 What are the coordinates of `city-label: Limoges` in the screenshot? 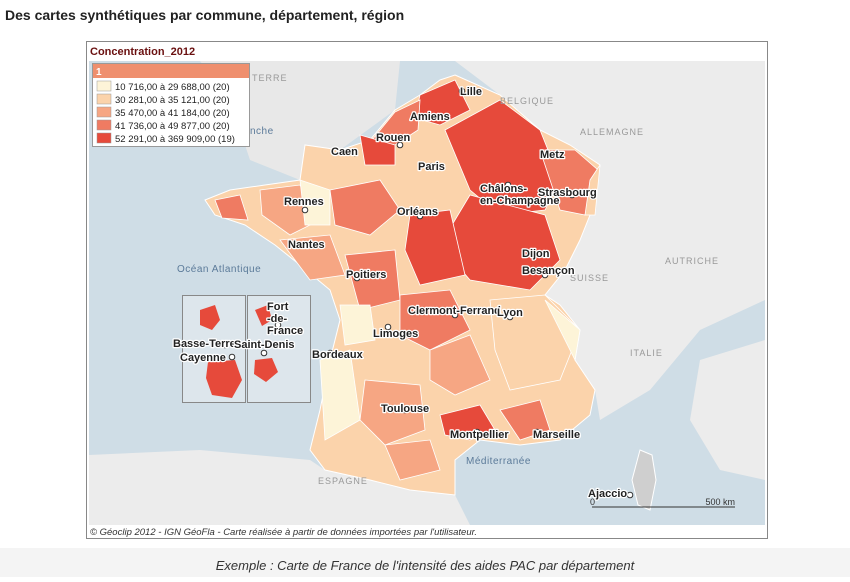 It's located at (395, 334).